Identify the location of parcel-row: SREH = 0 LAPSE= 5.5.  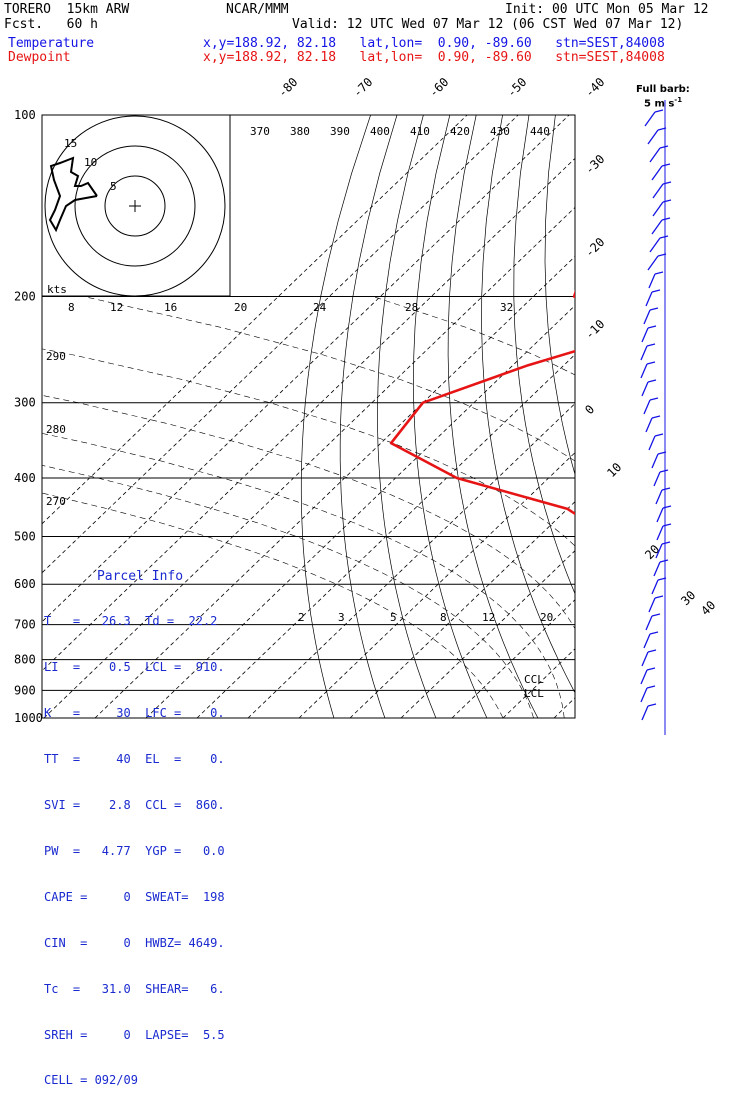
(134, 1034).